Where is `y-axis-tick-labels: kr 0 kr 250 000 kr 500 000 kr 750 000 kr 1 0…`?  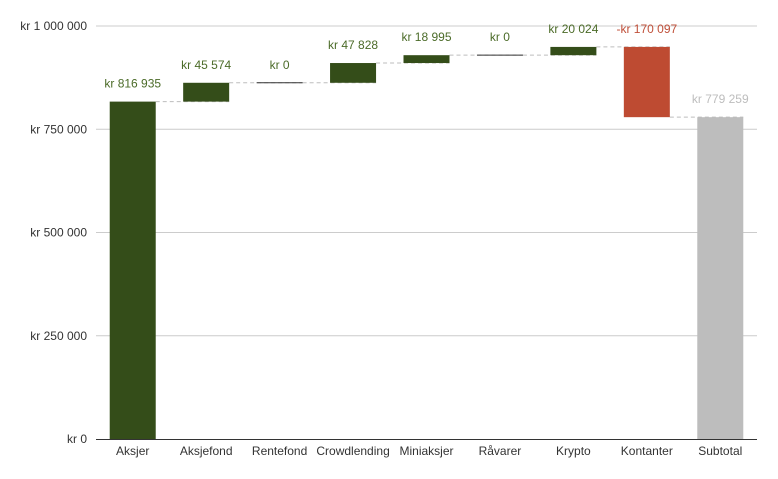 y-axis-tick-labels: kr 0 kr 250 000 kr 500 000 kr 750 000 kr 1 0… is located at coordinates (53, 232).